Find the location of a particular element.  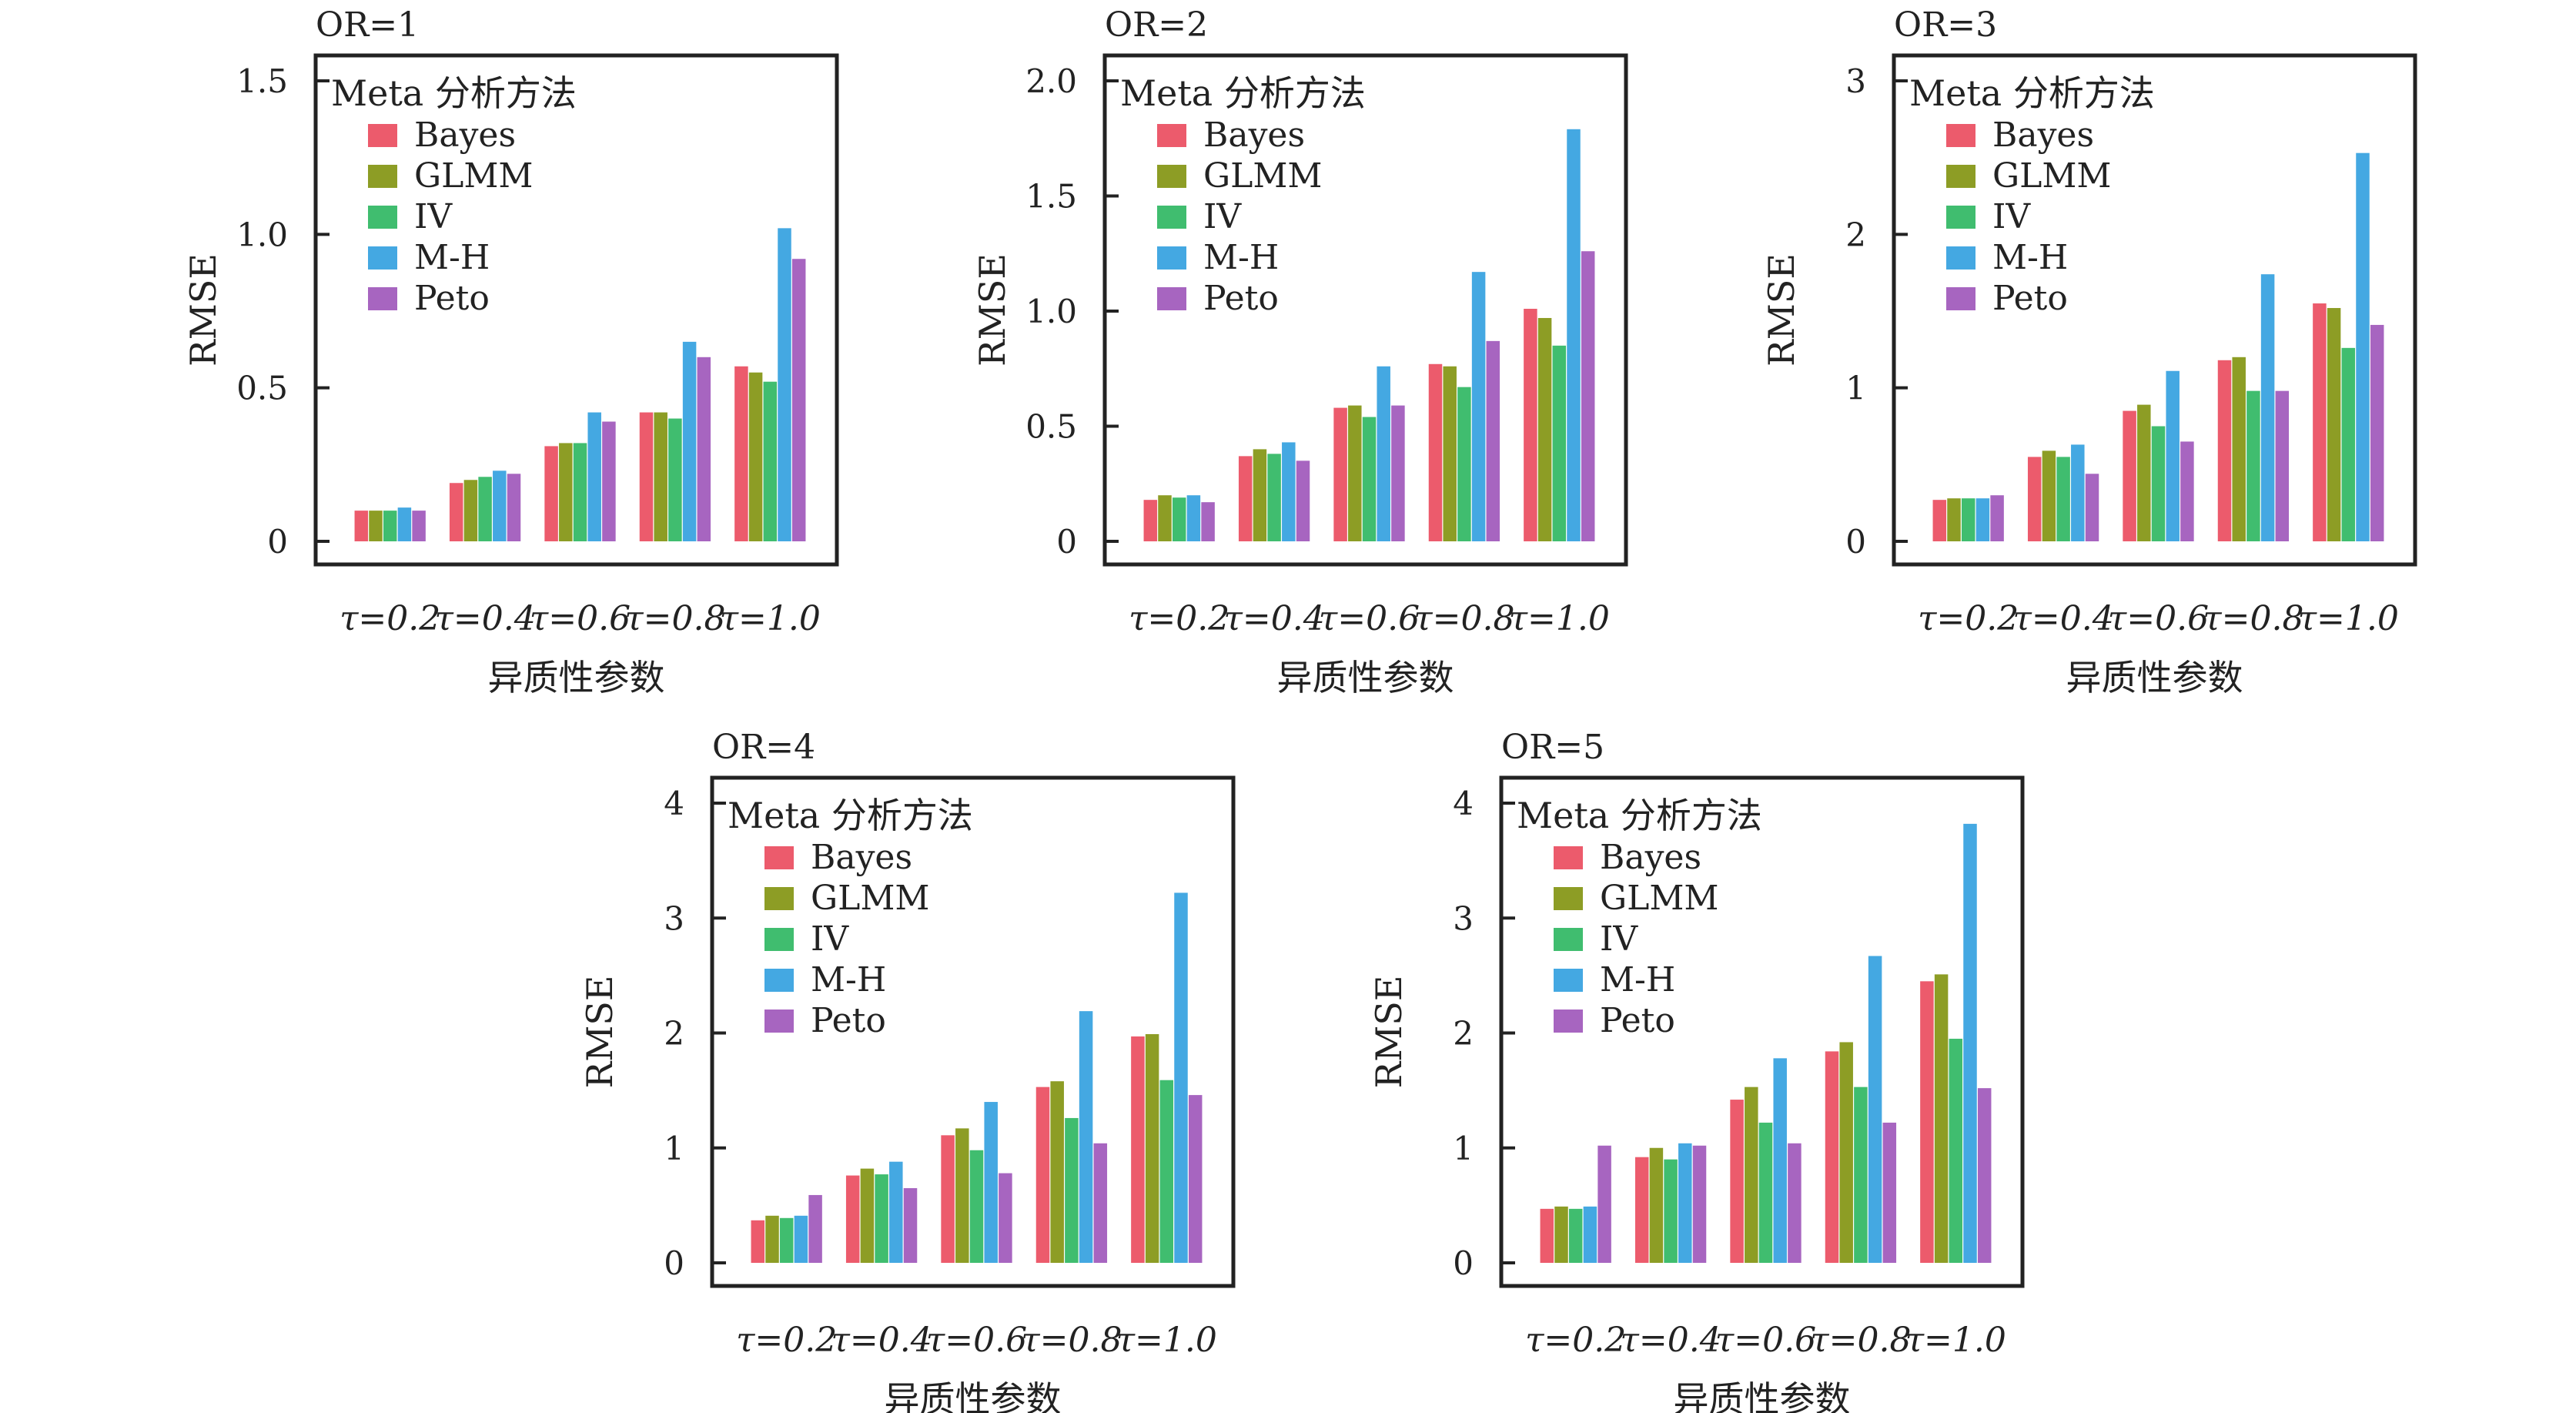

y-tick-label: 3 is located at coordinates (1464, 918).